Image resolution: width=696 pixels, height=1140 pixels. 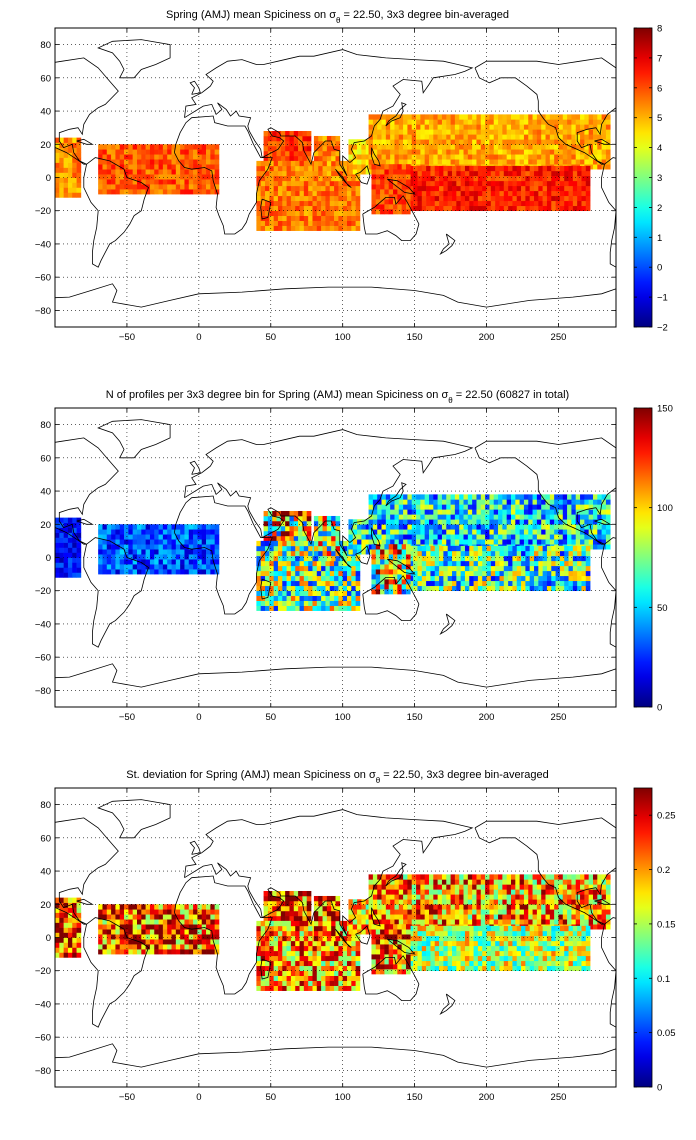 What do you see at coordinates (45, 525) in the screenshot?
I see `y-tick-label: 20` at bounding box center [45, 525].